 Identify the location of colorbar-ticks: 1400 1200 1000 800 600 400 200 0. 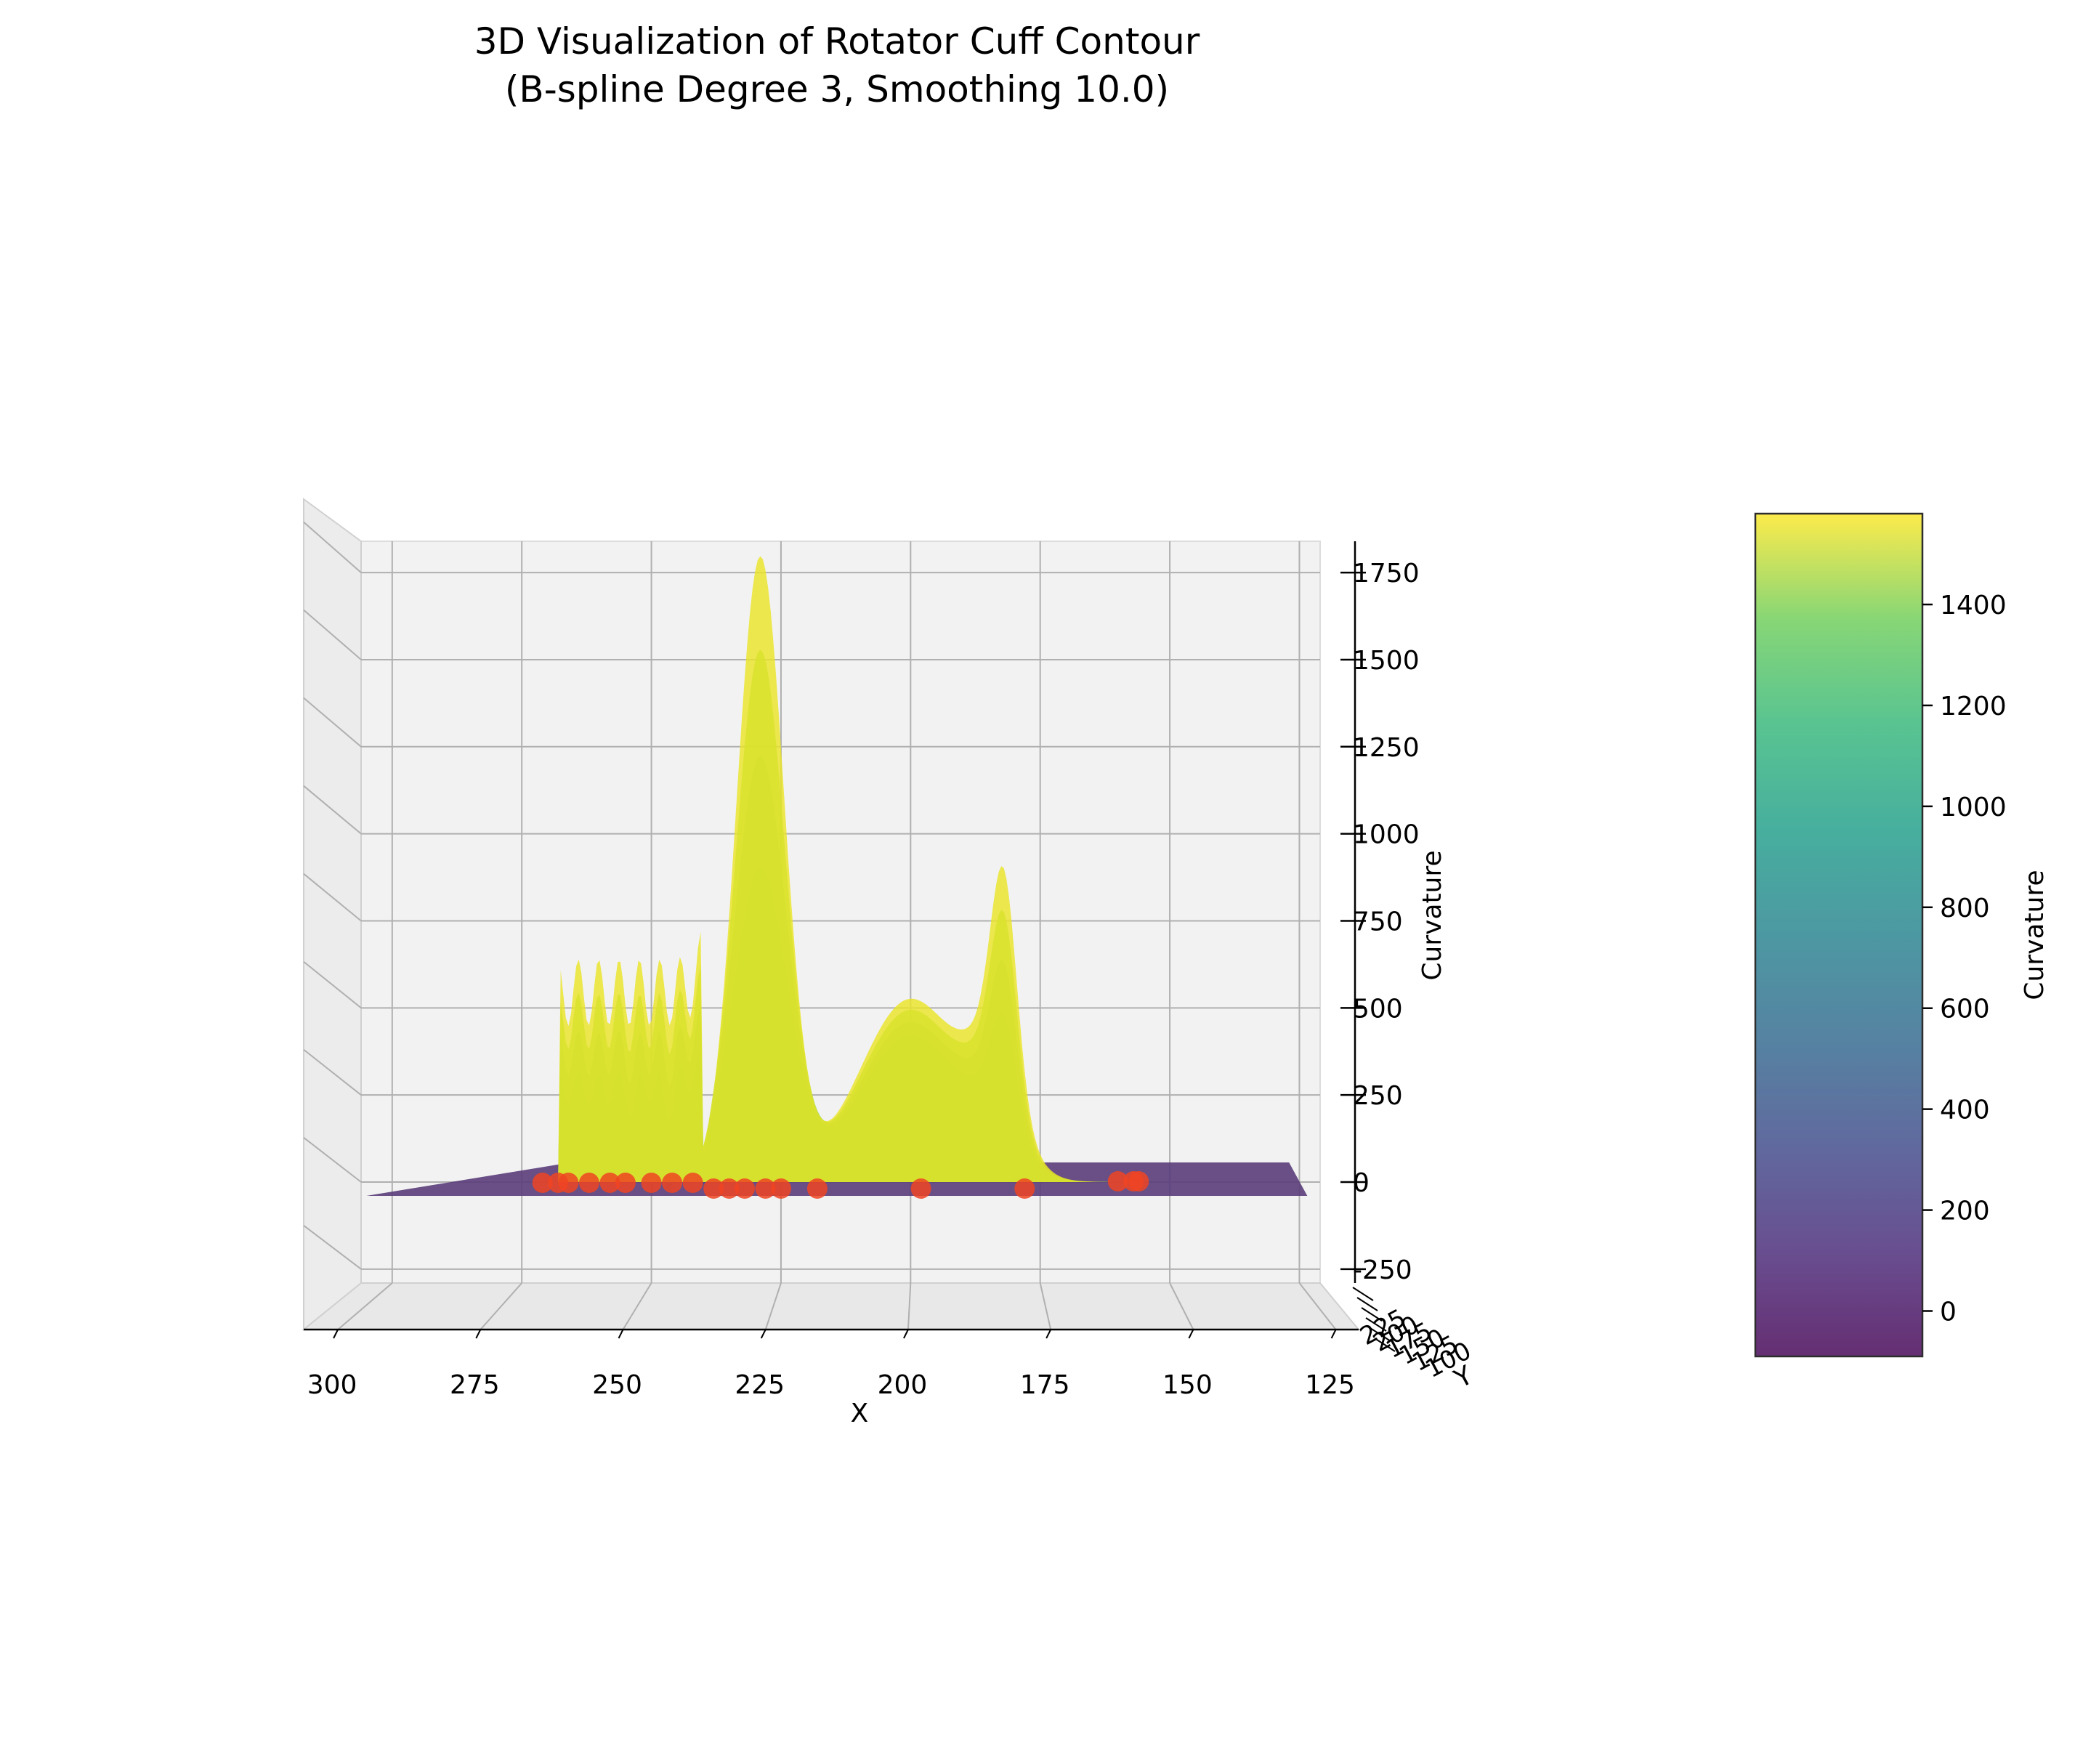
(1964, 959).